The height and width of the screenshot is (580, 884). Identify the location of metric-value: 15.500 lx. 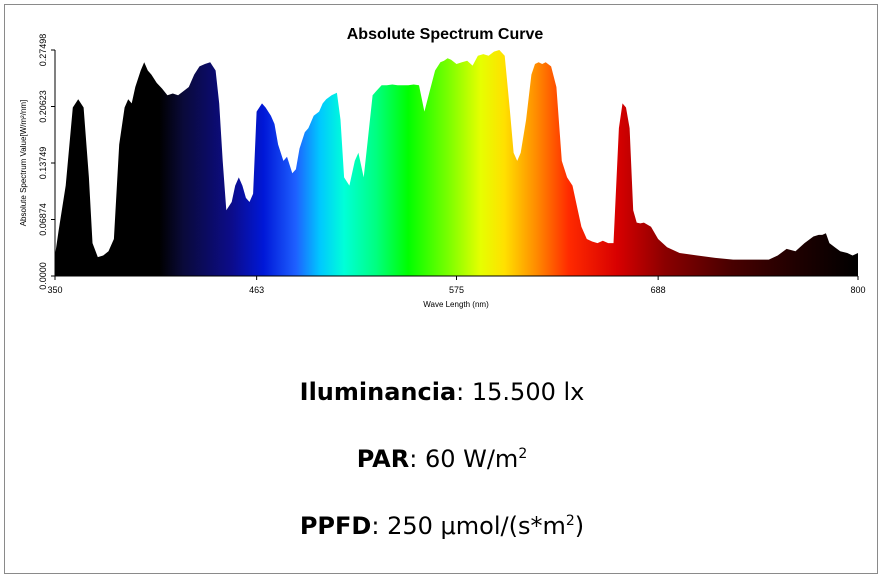
(528, 392).